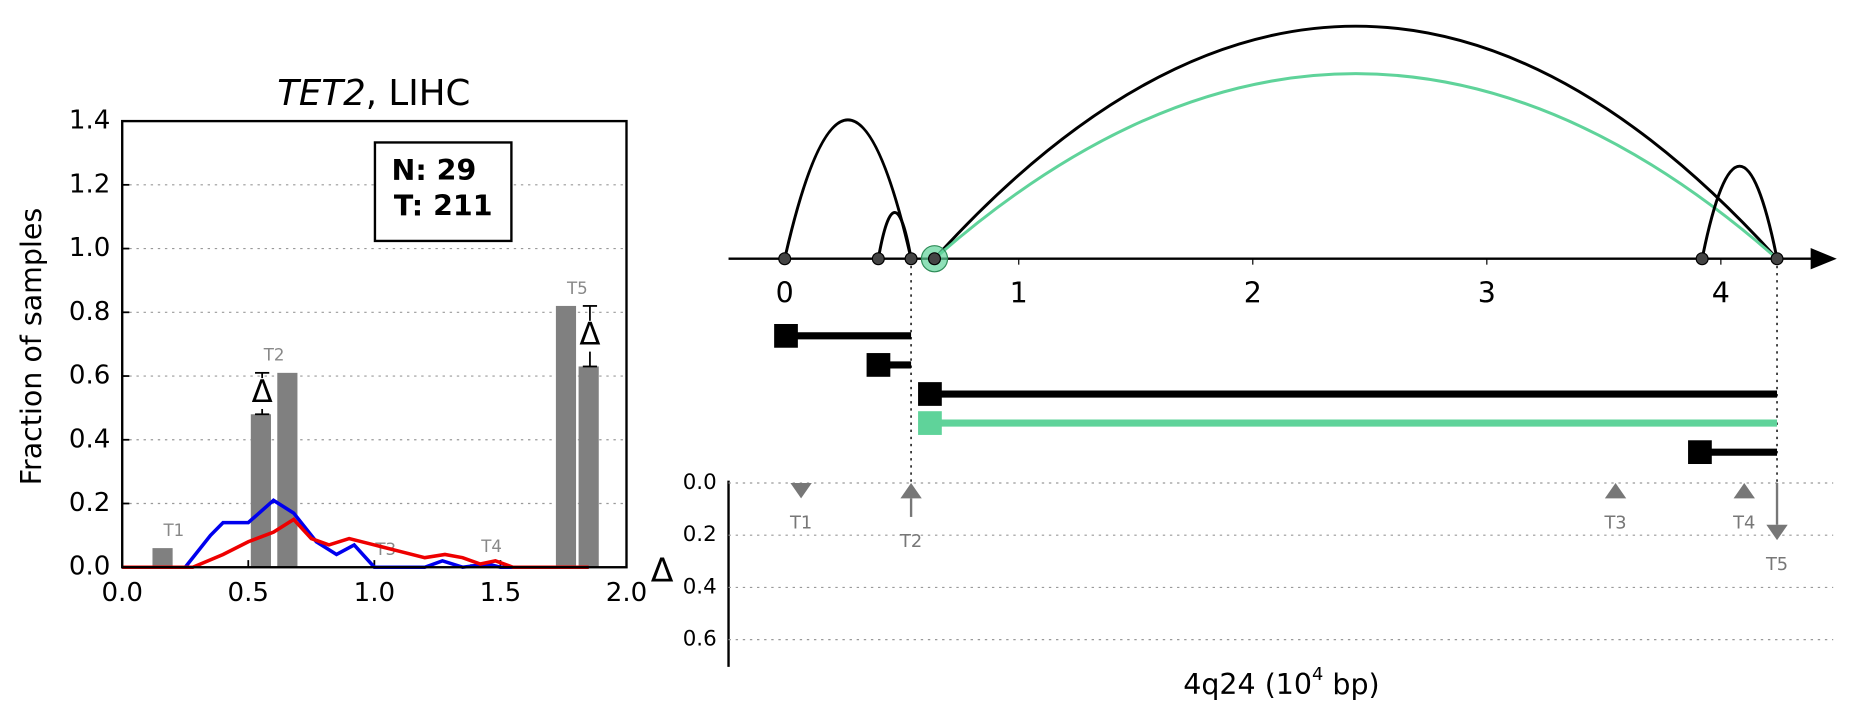  Describe the element at coordinates (700, 639) in the screenshot. I see `delta-tick-label: 0.6` at that location.